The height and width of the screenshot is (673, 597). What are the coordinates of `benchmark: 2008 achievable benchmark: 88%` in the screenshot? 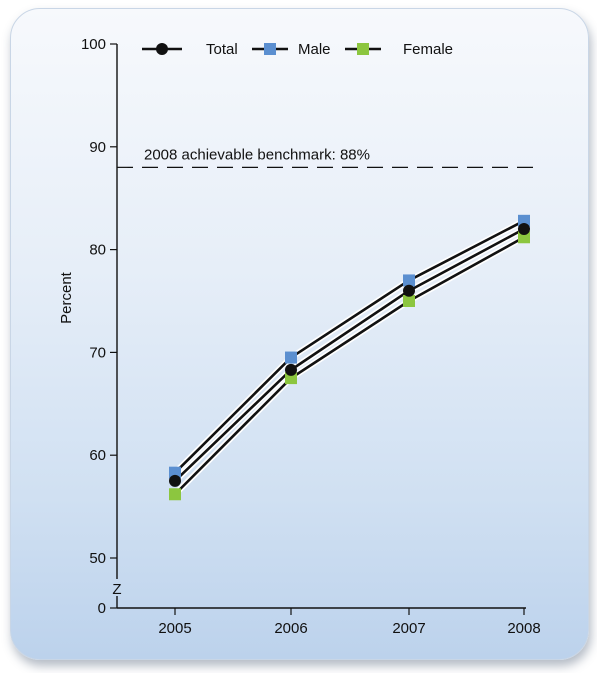 It's located at (325, 157).